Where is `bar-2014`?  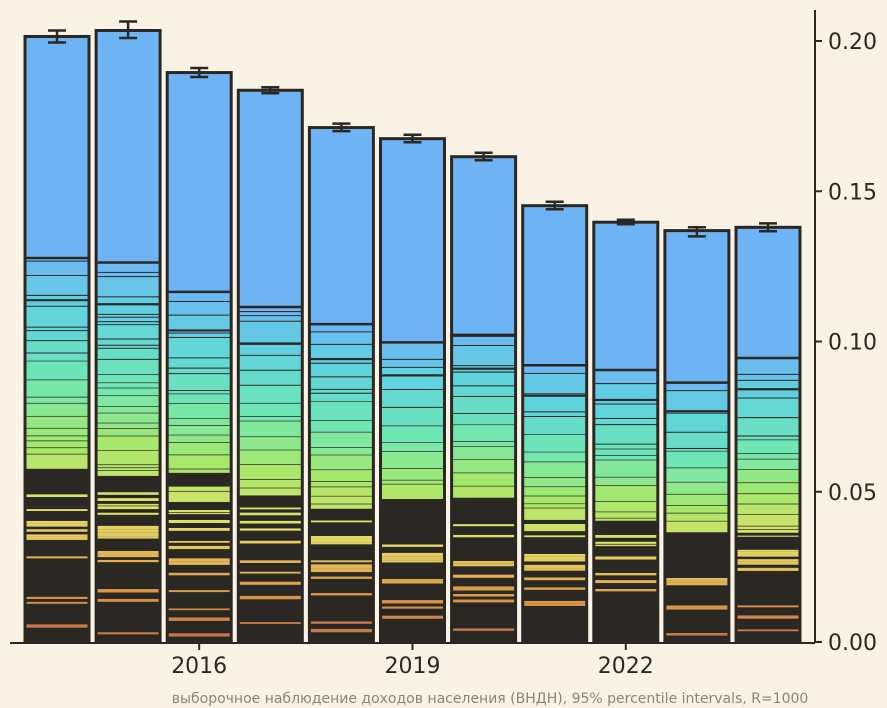
bar-2014 is located at coordinates (57, 339).